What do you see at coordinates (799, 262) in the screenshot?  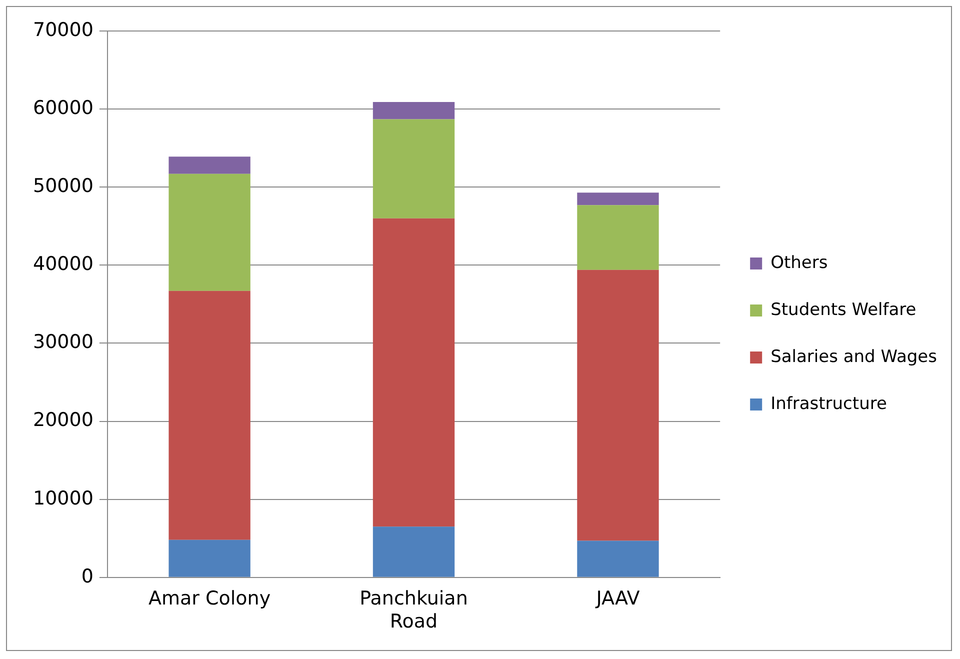 I see `legend-label: Others` at bounding box center [799, 262].